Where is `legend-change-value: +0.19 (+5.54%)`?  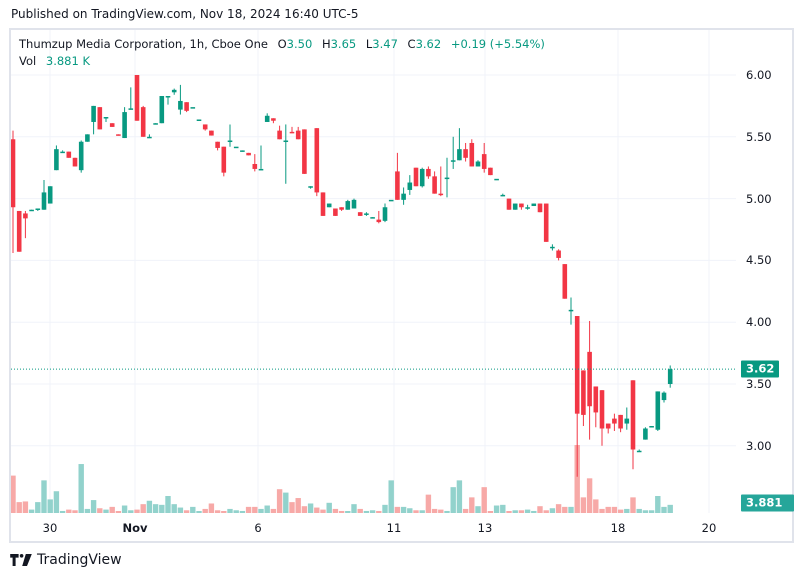
legend-change-value: +0.19 (+5.54%) is located at coordinates (497, 44).